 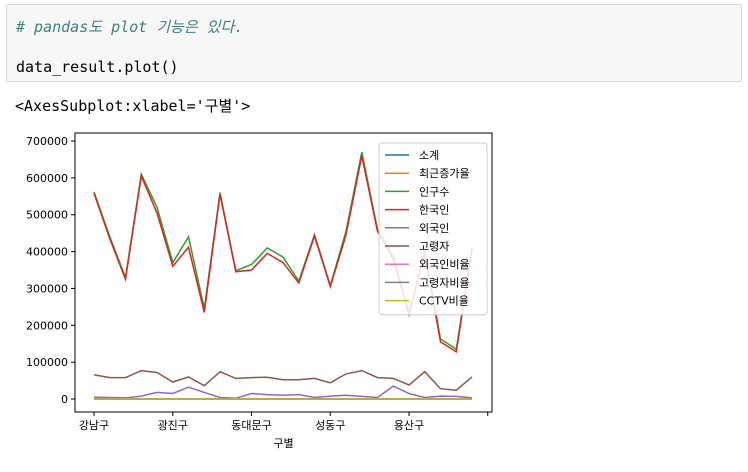 I want to click on y-tick-label-2: 200000, so click(x=47, y=325).